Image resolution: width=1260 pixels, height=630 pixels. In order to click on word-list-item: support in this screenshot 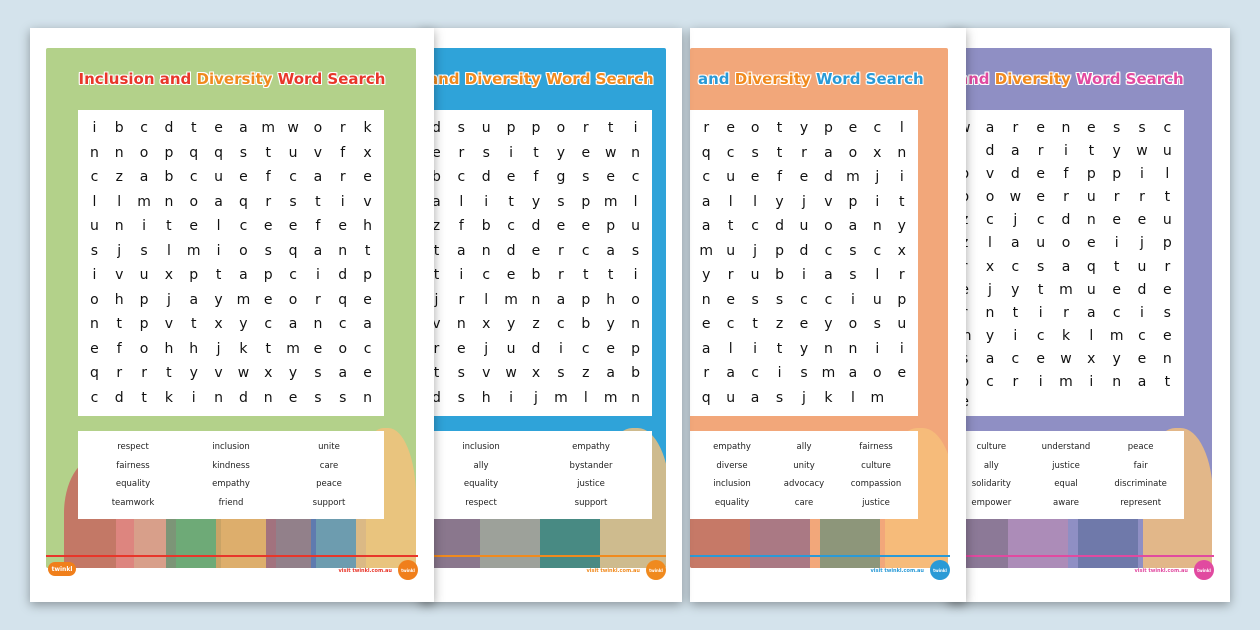, I will do `click(329, 502)`.